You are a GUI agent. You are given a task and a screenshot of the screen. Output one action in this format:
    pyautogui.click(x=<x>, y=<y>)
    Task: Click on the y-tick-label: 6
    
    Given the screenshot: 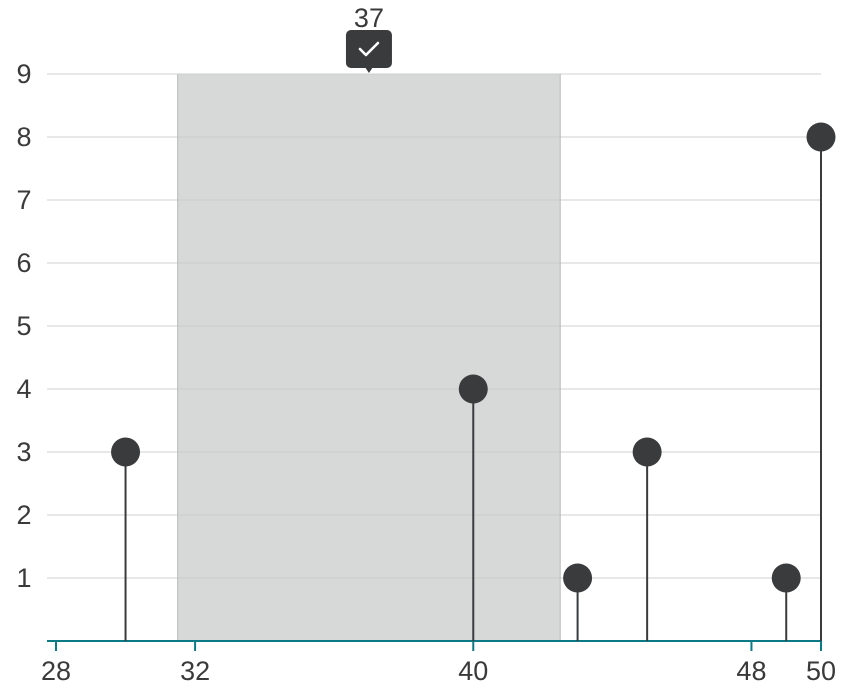 What is the action you would take?
    pyautogui.click(x=23, y=263)
    